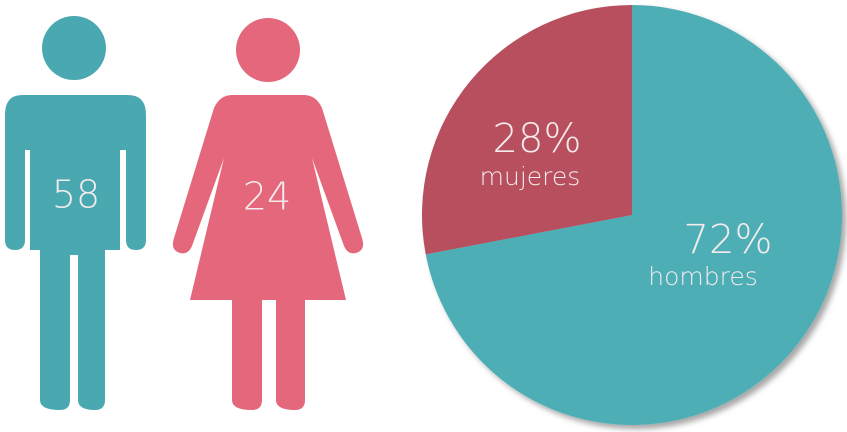 The image size is (847, 432). Describe the element at coordinates (76, 195) in the screenshot. I see `man-count: 58` at that location.